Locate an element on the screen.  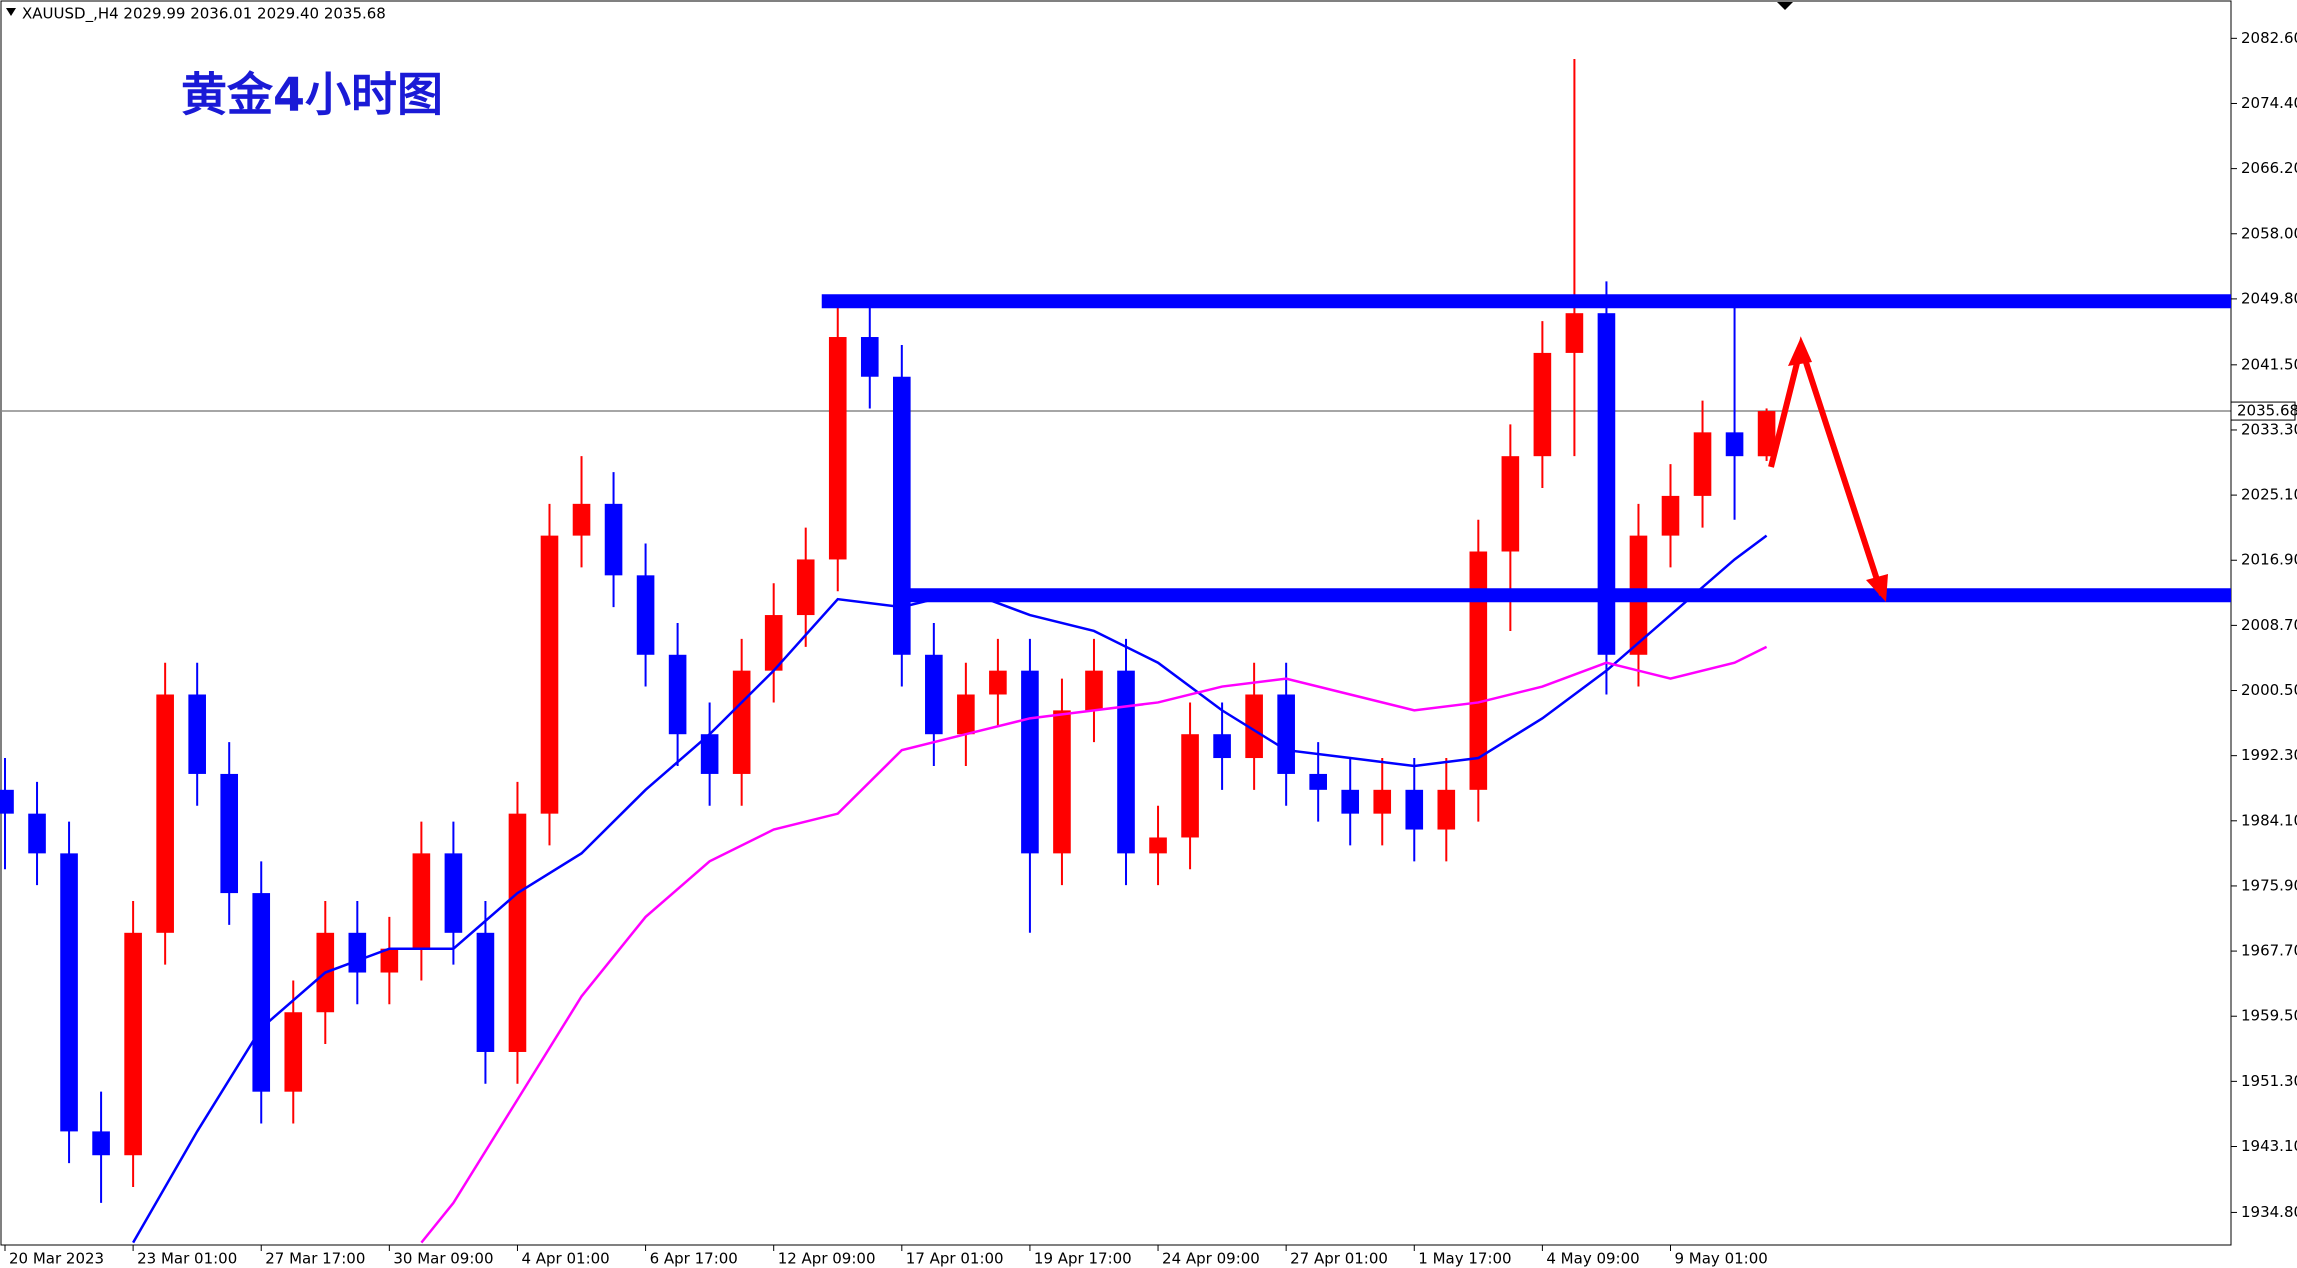
x-tick-label: 4 Apr 01:00 is located at coordinates (565, 1259).